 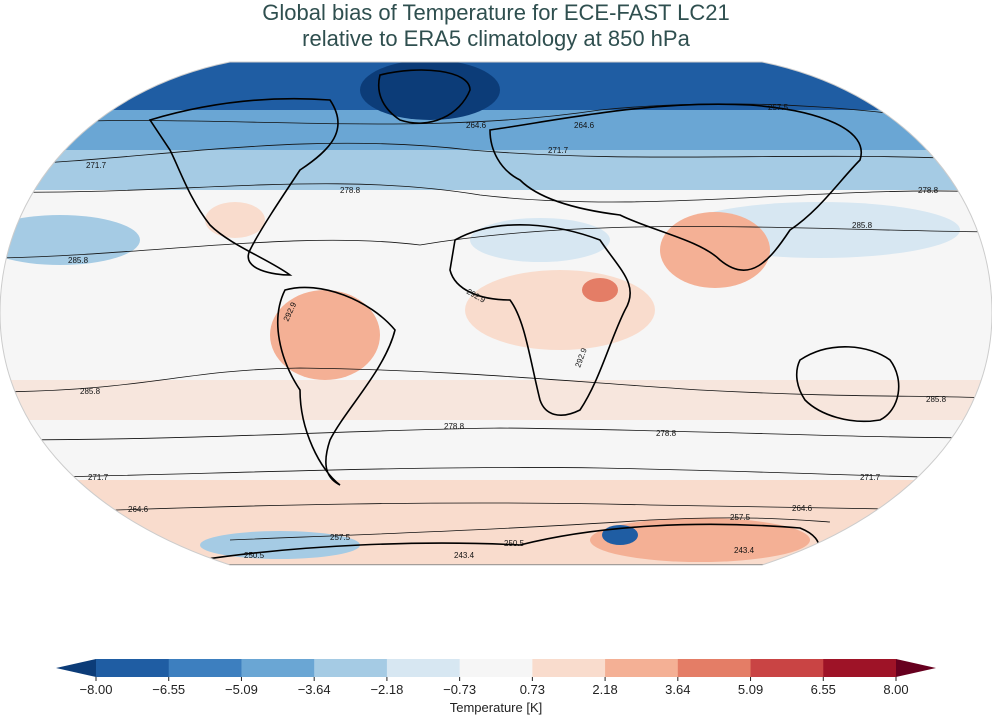 I want to click on colorbar-tick-label: 0.73, so click(x=532, y=689).